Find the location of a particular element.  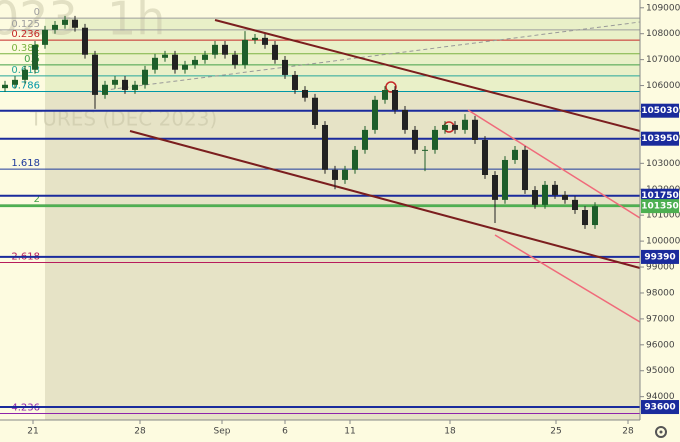

fib-label: 2 is located at coordinates (37, 199).